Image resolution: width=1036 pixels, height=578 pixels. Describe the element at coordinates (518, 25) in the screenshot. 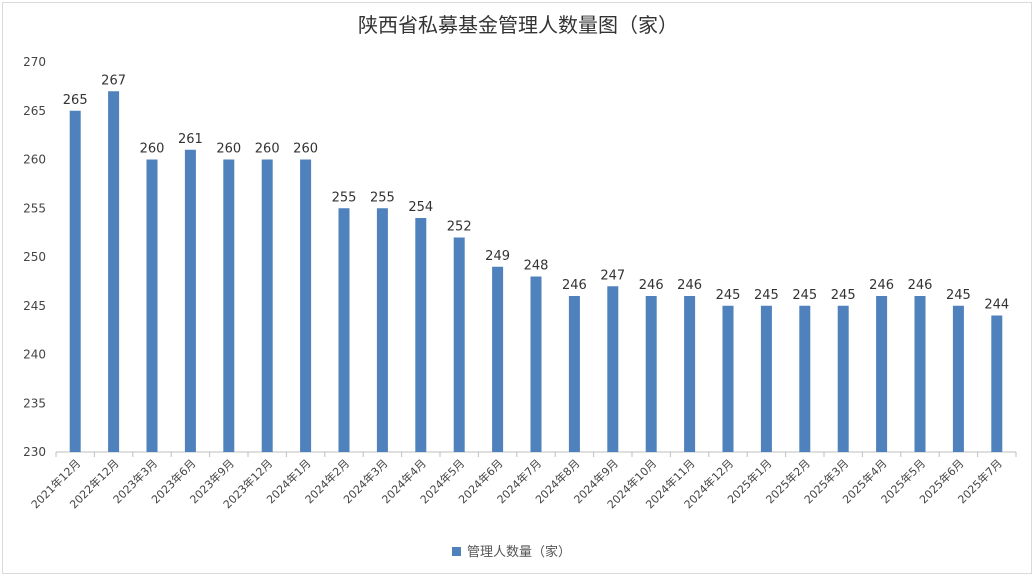

I see `chart-title: 陕西省私募基金管理人数量图（家）` at that location.